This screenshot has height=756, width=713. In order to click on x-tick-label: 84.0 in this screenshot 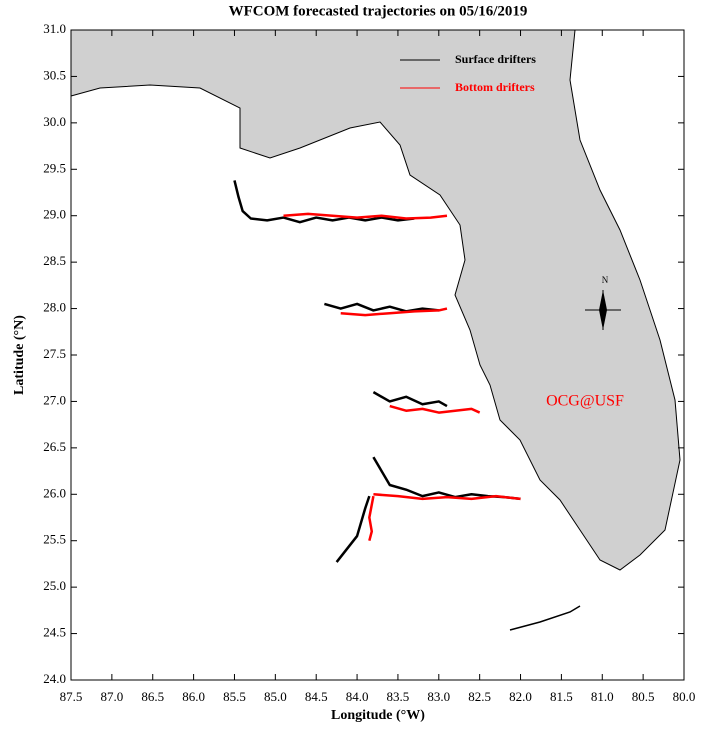, I will do `click(357, 696)`.